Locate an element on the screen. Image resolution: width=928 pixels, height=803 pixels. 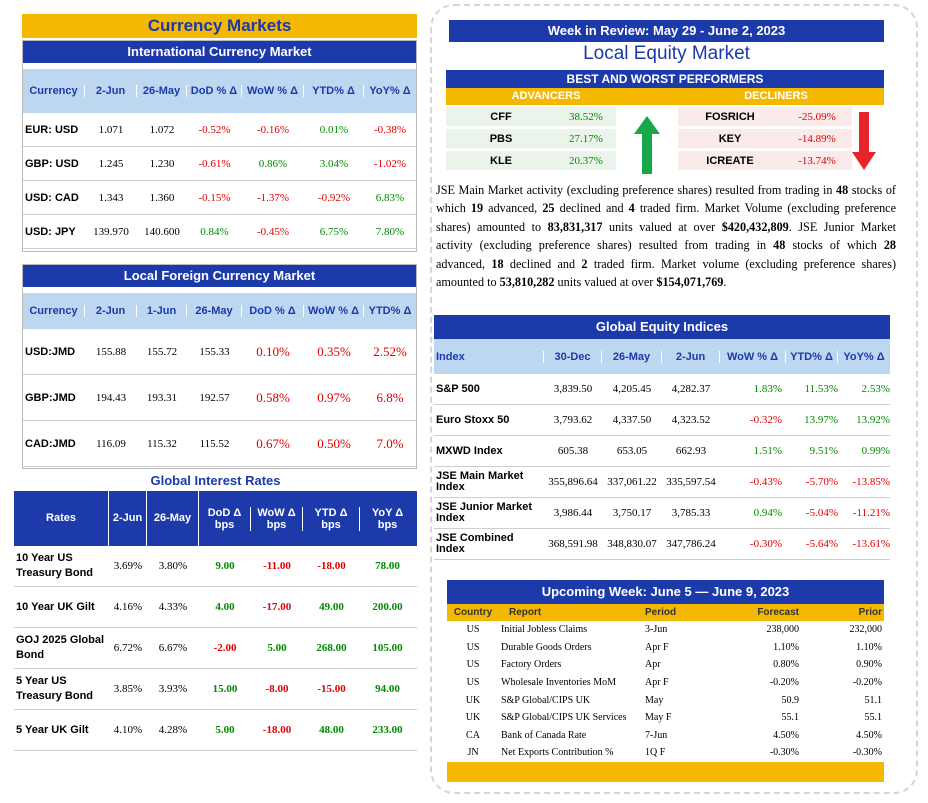
table-cell: 4.50% is located at coordinates (869, 735).